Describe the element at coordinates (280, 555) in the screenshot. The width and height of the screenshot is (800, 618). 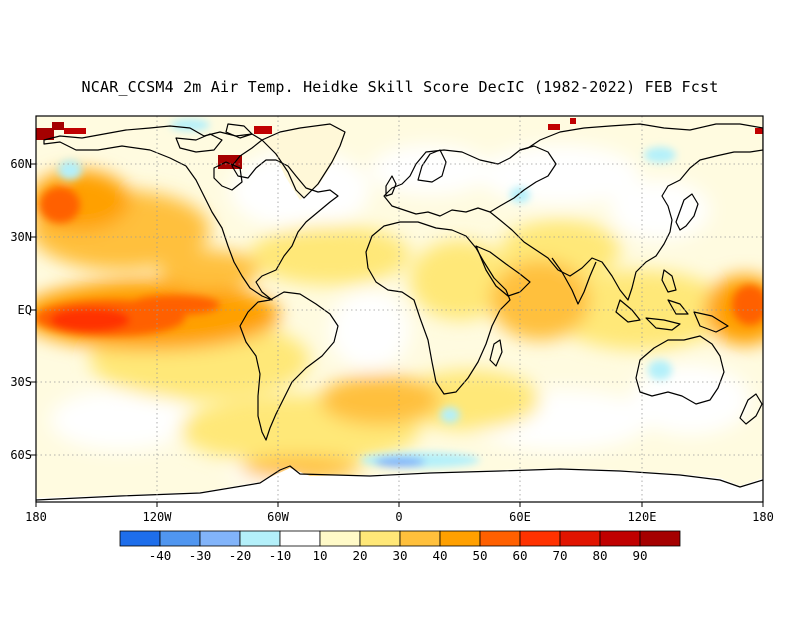
I see `colorbar-tick-label: -10` at that location.